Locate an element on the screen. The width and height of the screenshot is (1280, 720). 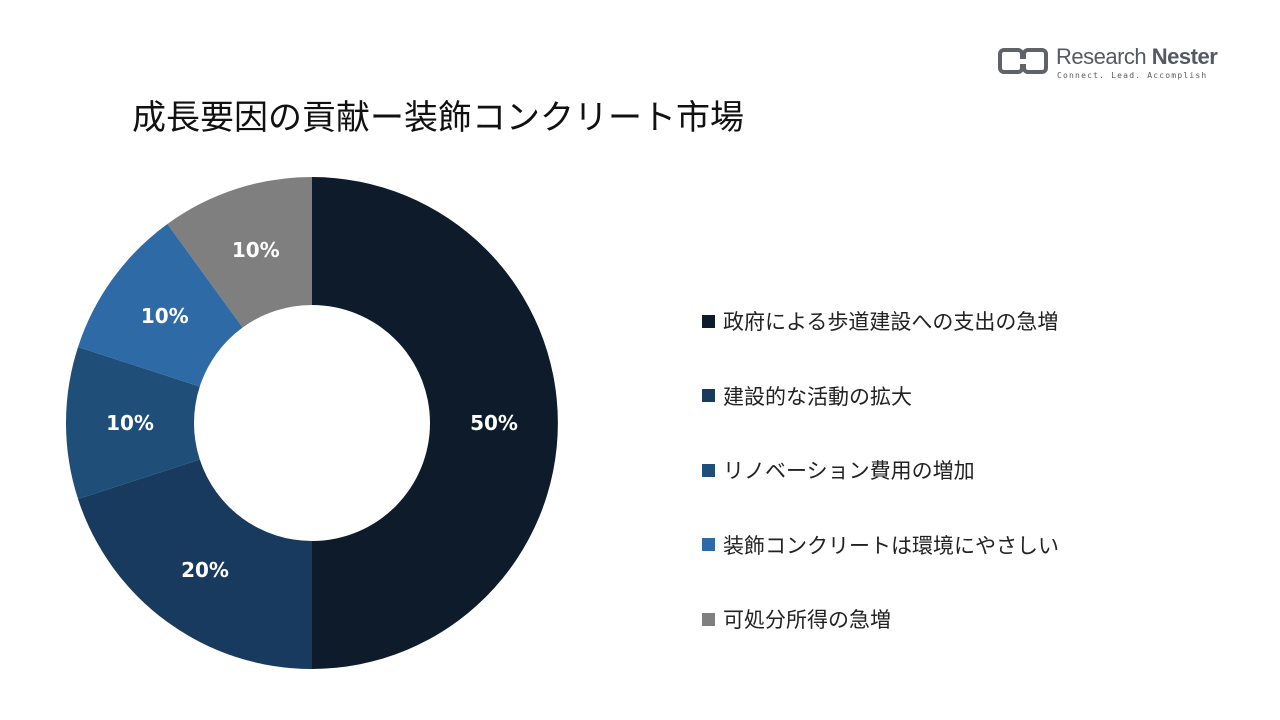
legend-item-4: 装飾コンクリートは環境にやさしい is located at coordinates (880, 545).